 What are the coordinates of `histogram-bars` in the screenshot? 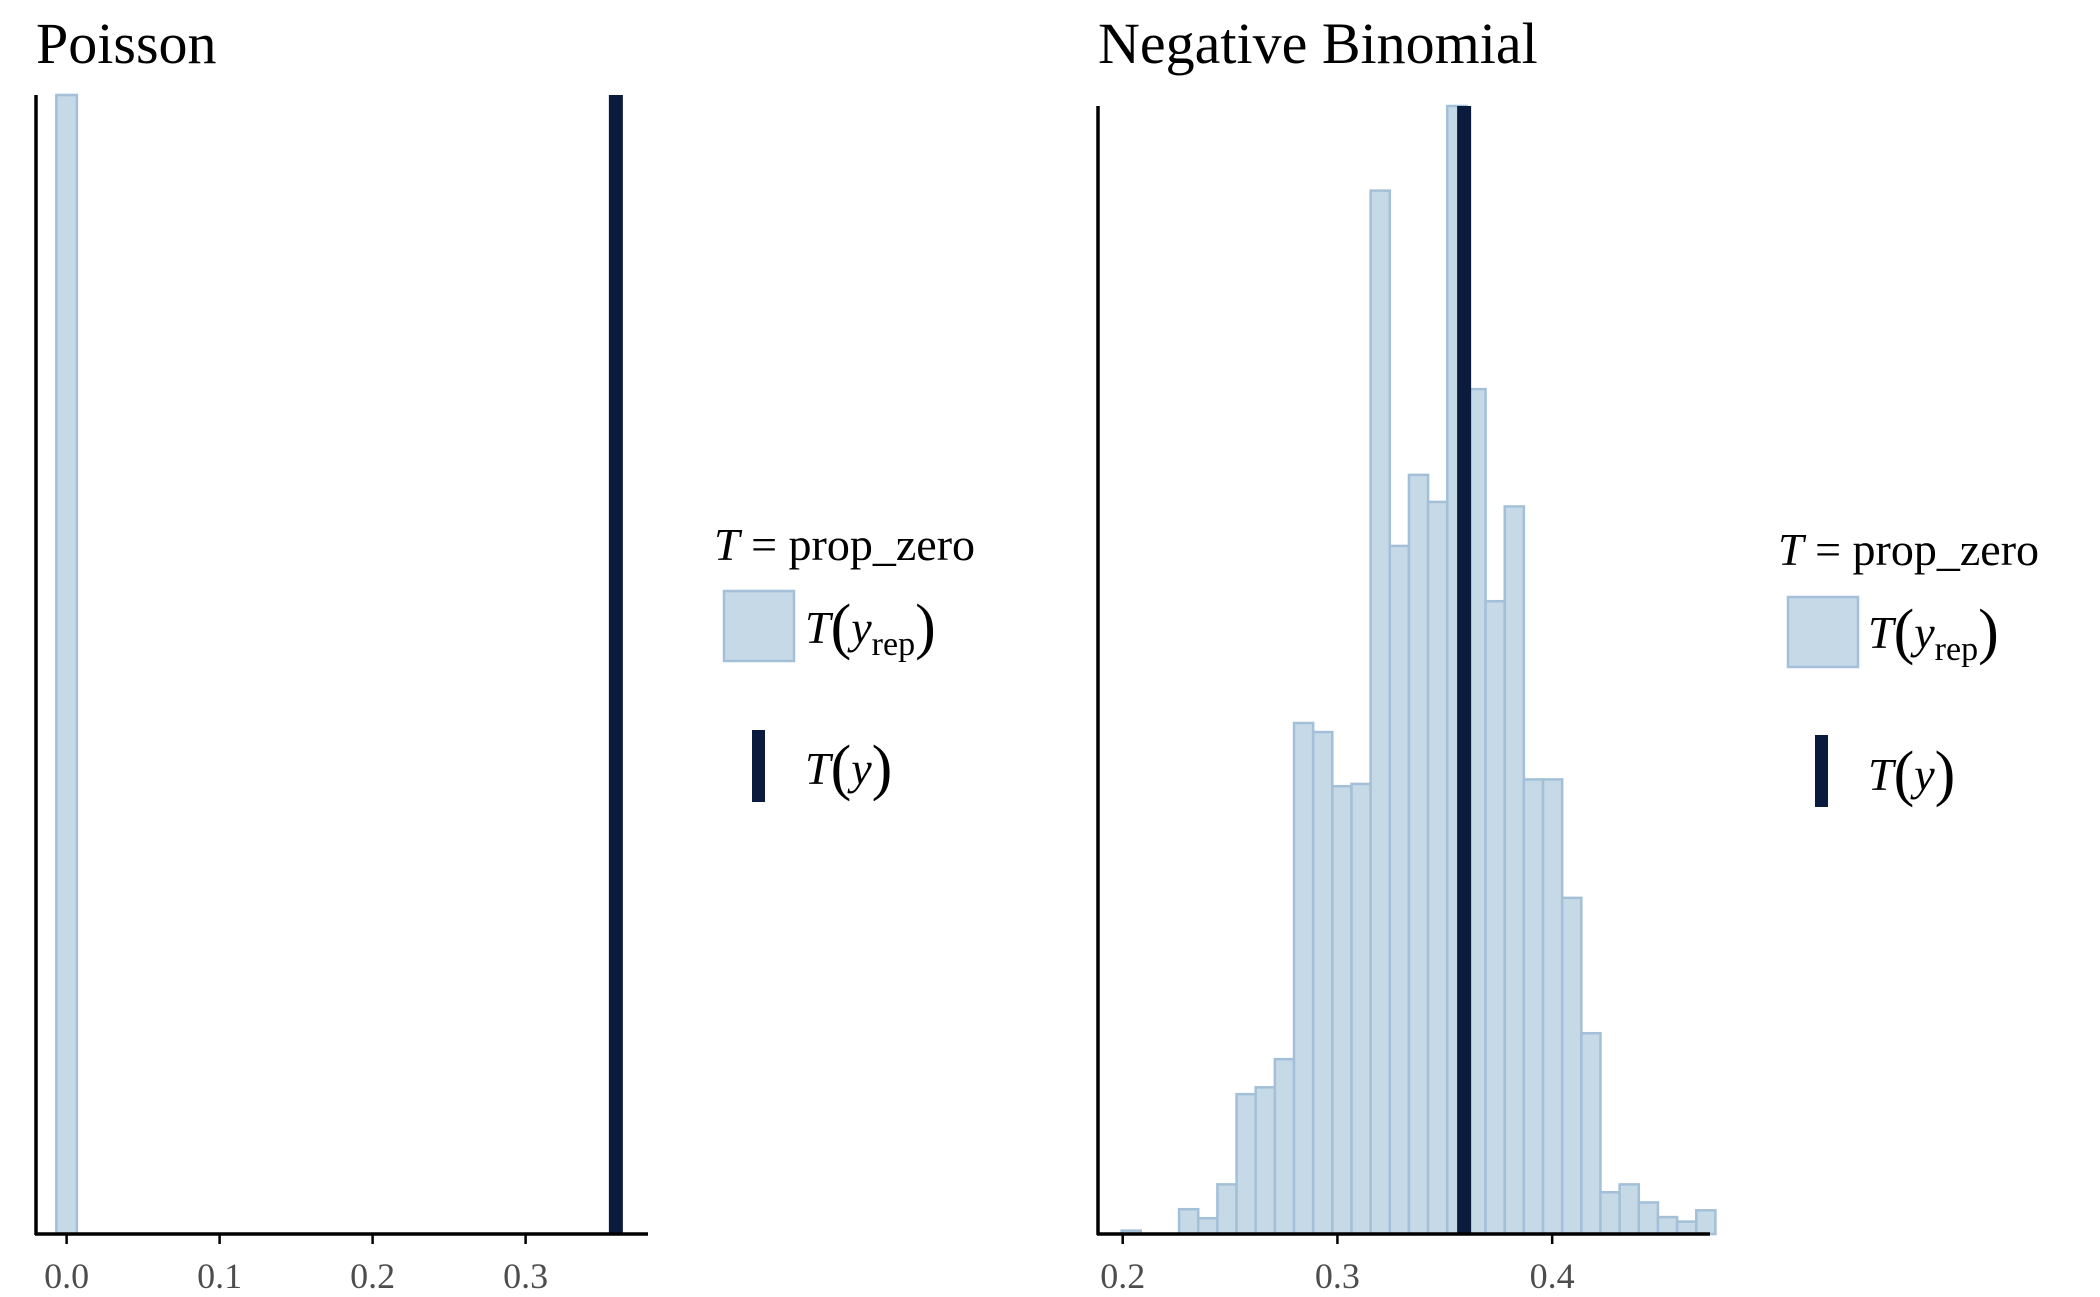 It's located at (67, 664).